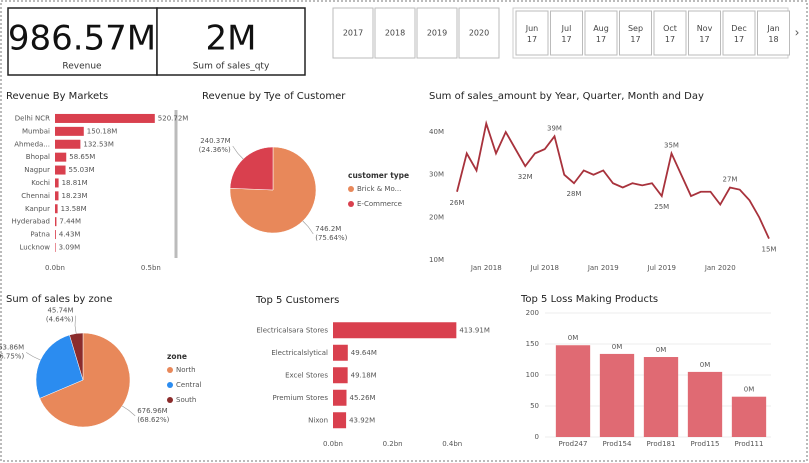  What do you see at coordinates (215, 141) in the screenshot?
I see `value-label: 240.37M` at bounding box center [215, 141].